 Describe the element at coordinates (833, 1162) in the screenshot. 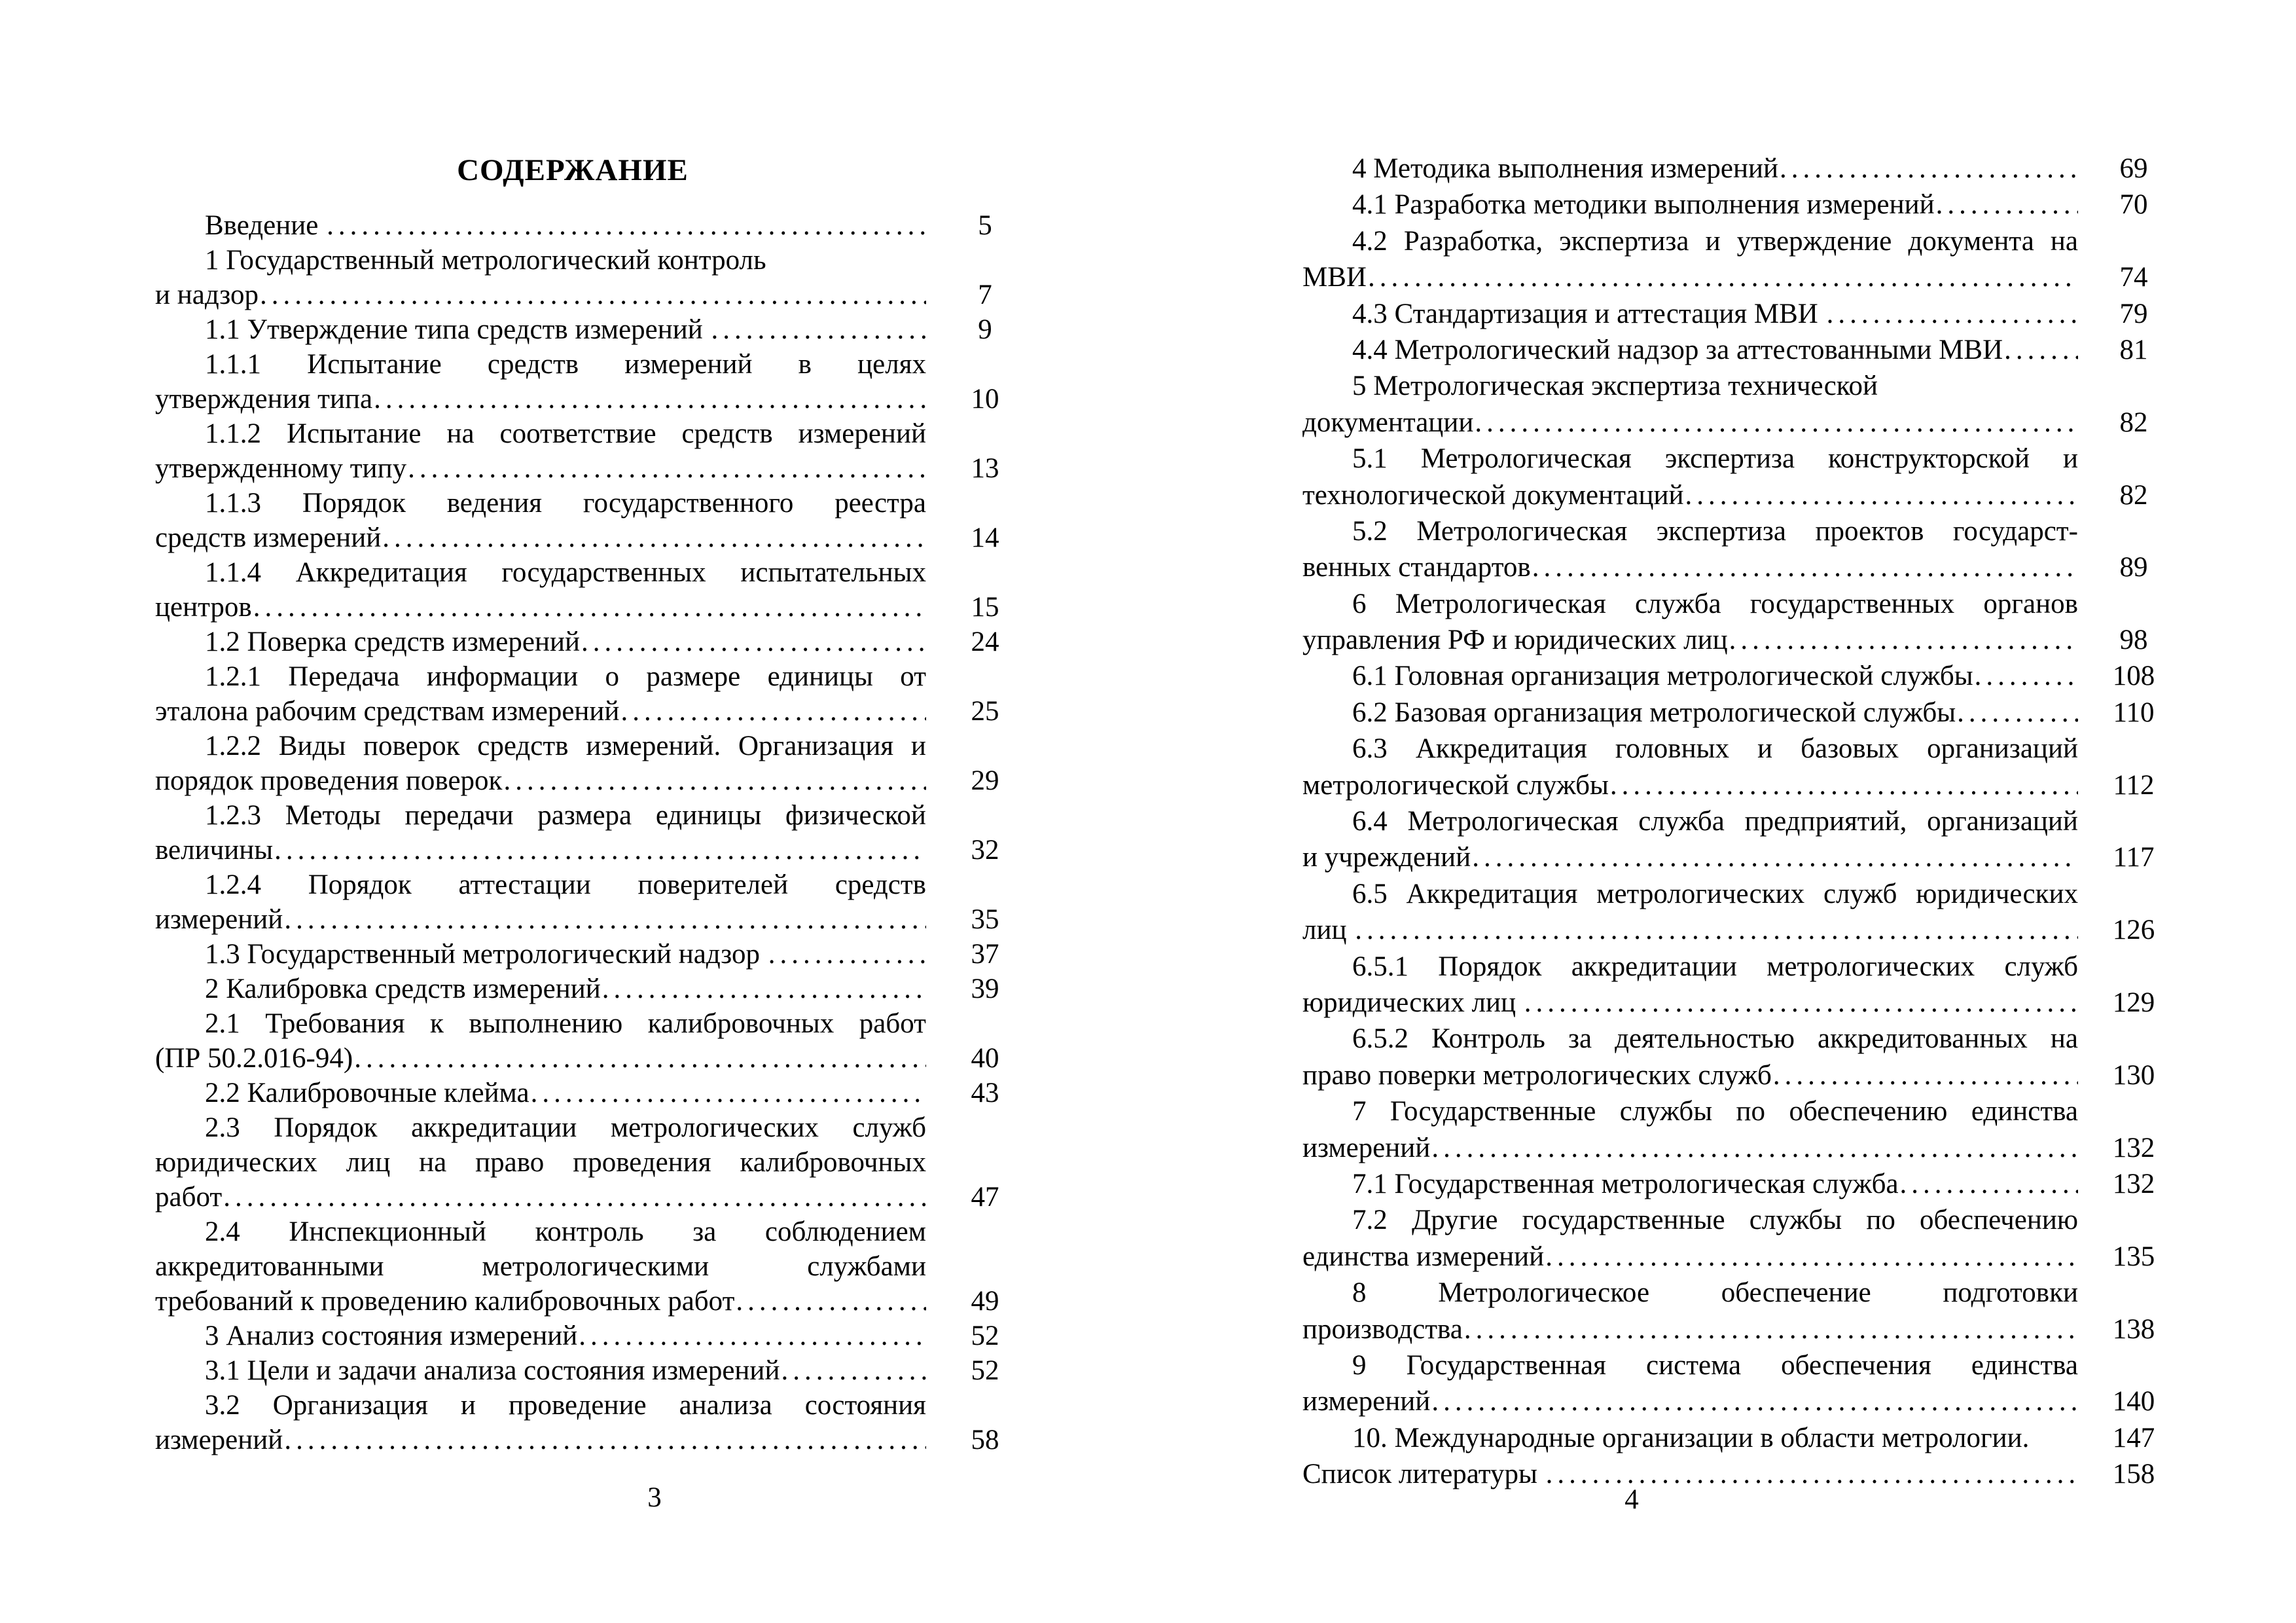

I see `toc-entry-word: калибровочных` at that location.